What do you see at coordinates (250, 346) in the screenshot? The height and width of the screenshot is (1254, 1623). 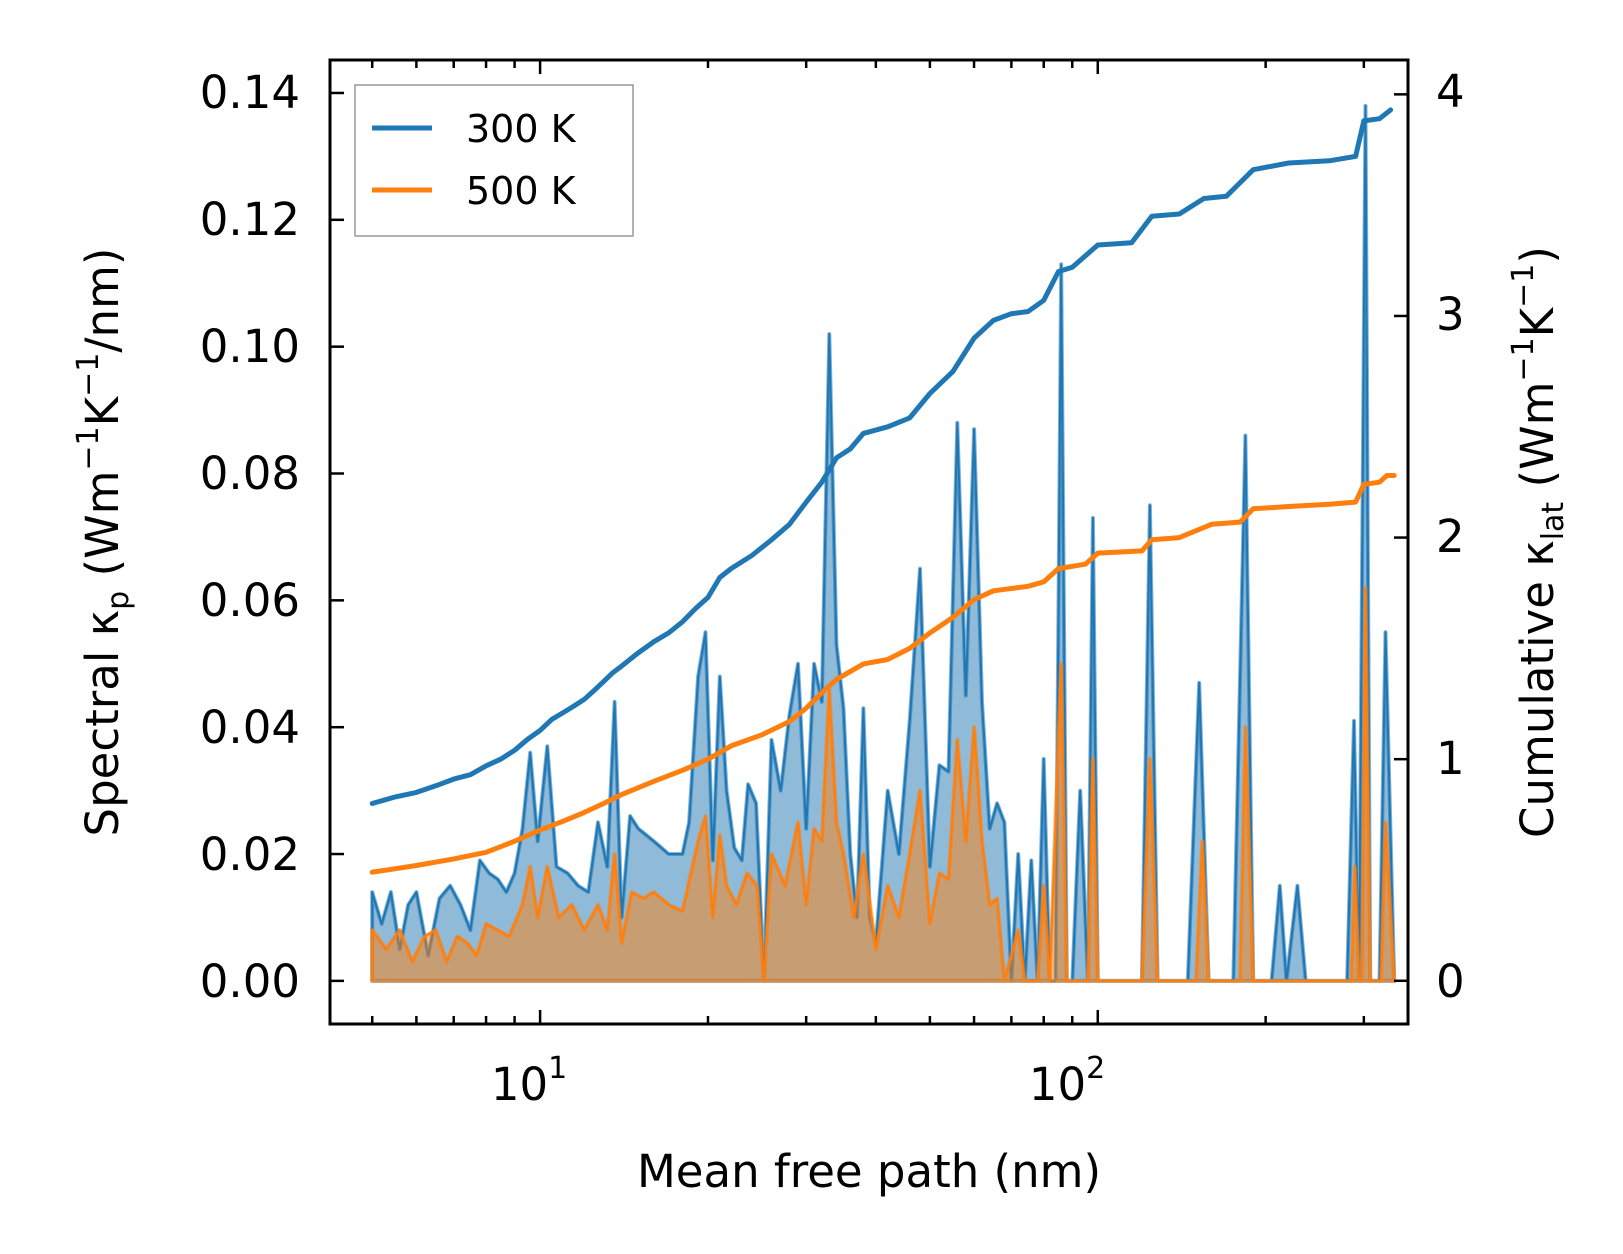 I see `y-left-tick-label: 0.10` at bounding box center [250, 346].